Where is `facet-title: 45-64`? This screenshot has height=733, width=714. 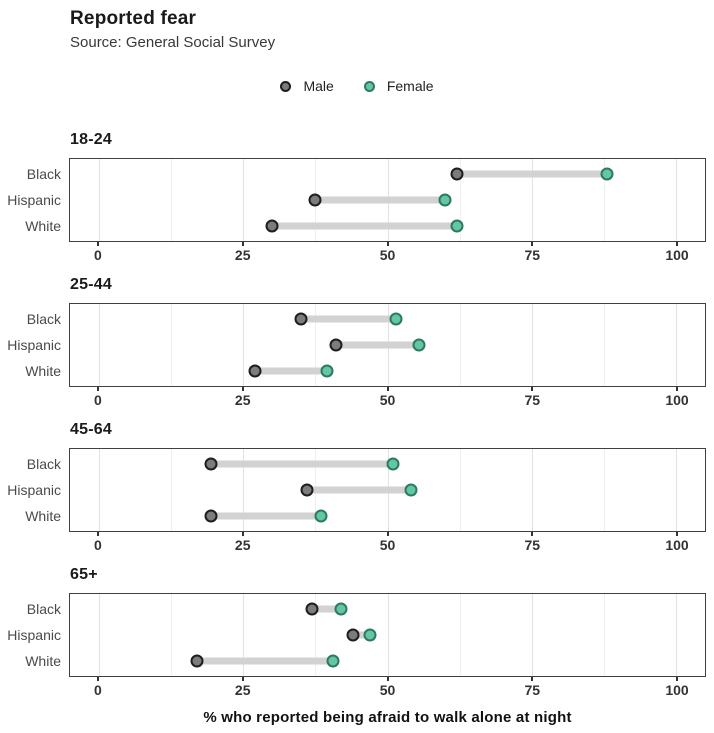 facet-title: 45-64 is located at coordinates (91, 429).